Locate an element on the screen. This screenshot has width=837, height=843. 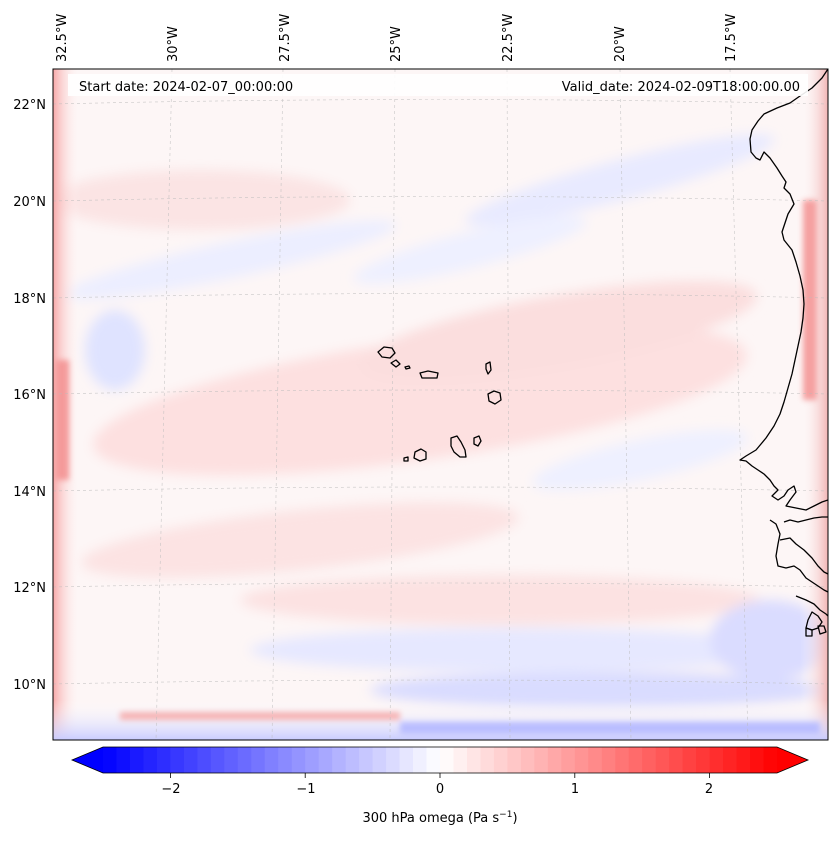
cbar-tick-label: 0 is located at coordinates (440, 789).